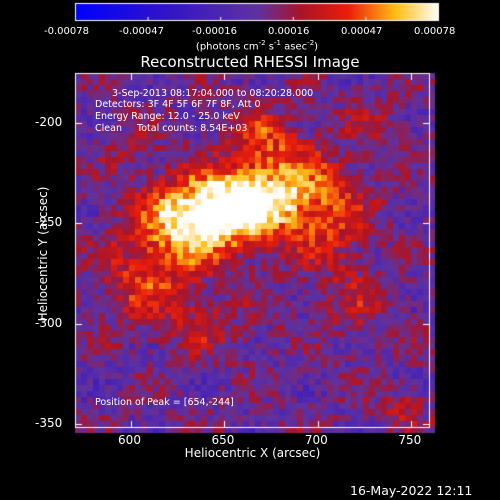  Describe the element at coordinates (49, 322) in the screenshot. I see `y-tick-label: -300` at that location.